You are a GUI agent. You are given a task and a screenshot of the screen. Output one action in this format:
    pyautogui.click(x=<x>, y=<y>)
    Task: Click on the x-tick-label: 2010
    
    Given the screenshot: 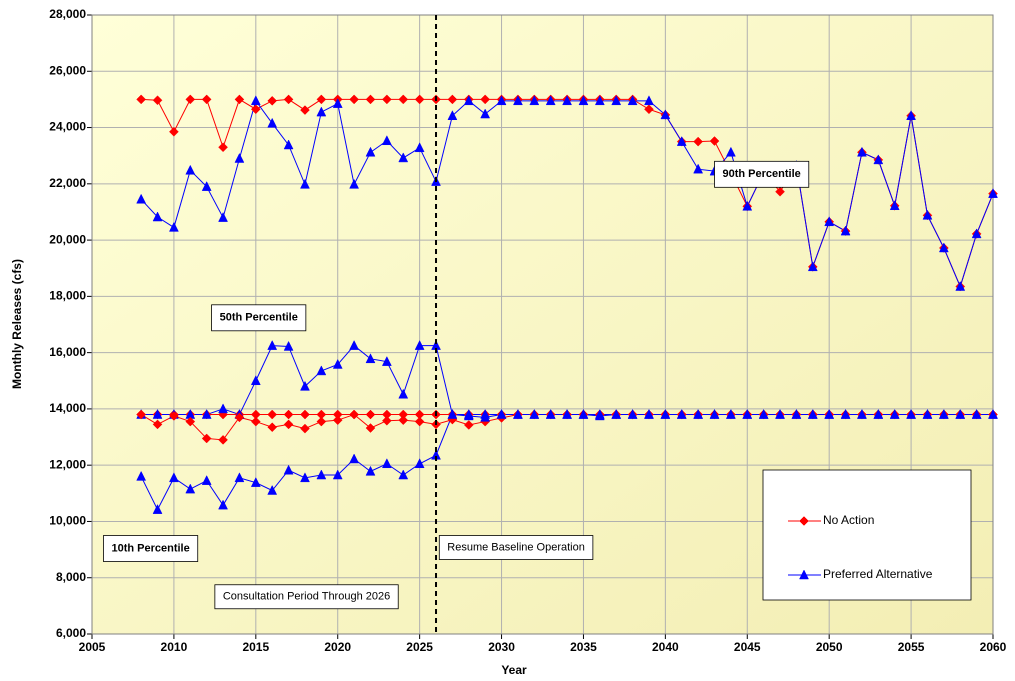 What is the action you would take?
    pyautogui.click(x=174, y=647)
    